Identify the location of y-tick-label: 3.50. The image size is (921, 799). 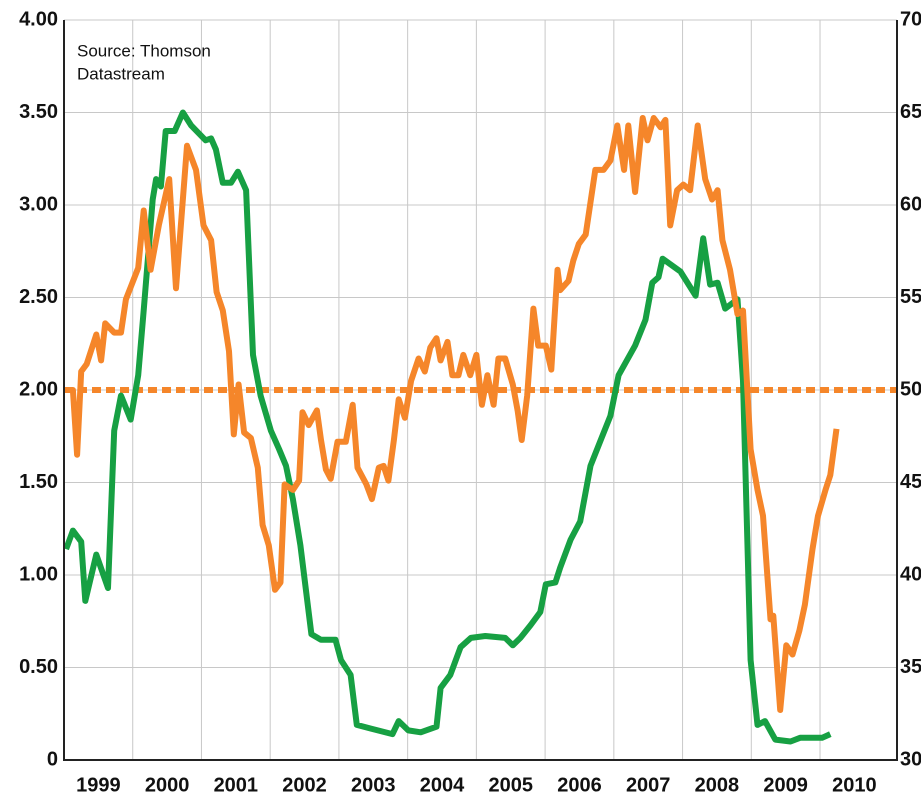
(38, 112).